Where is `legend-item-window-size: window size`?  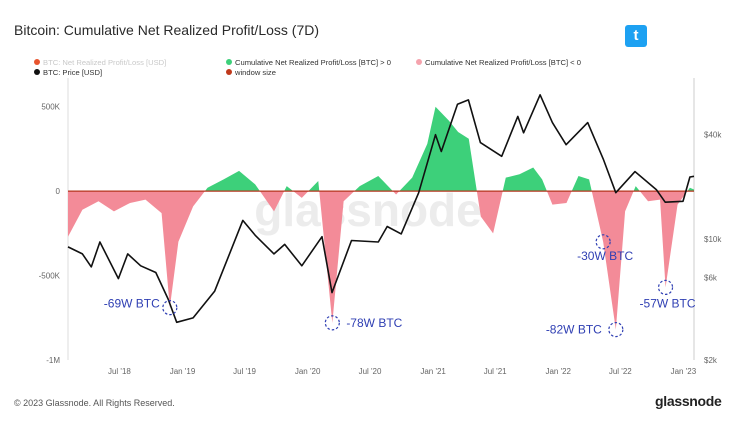 legend-item-window-size: window size is located at coordinates (251, 72).